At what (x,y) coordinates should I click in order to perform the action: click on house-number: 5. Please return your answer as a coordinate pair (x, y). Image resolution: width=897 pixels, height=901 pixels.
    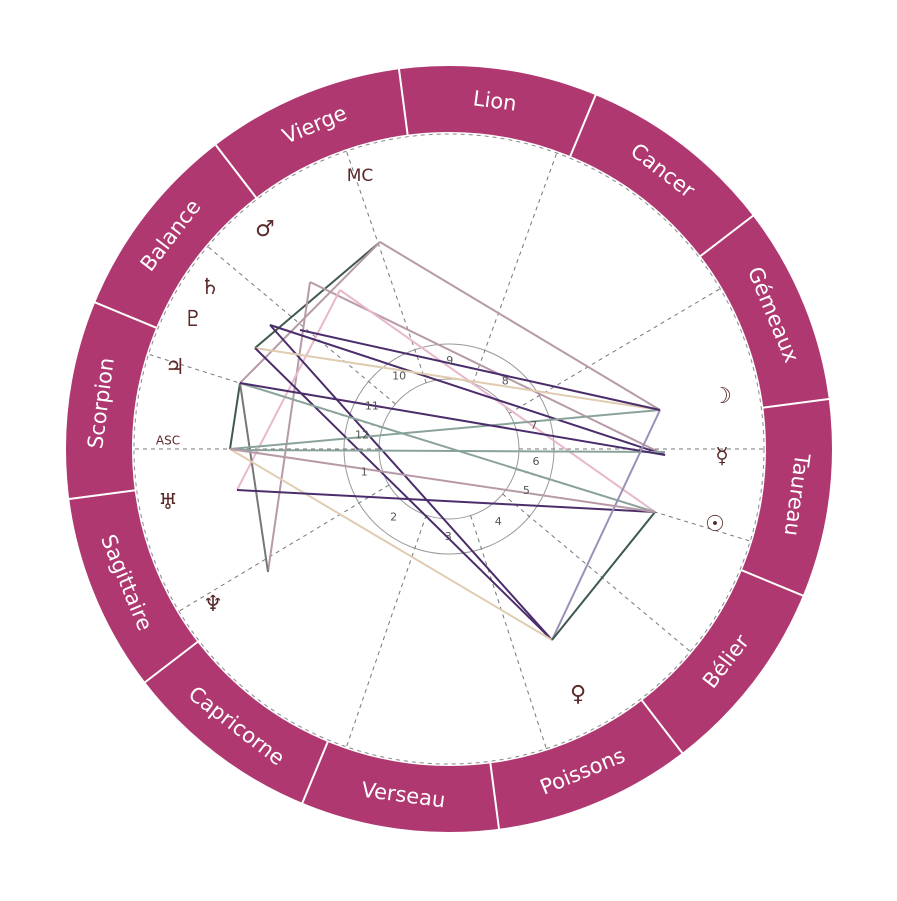
    Looking at the image, I should click on (526, 490).